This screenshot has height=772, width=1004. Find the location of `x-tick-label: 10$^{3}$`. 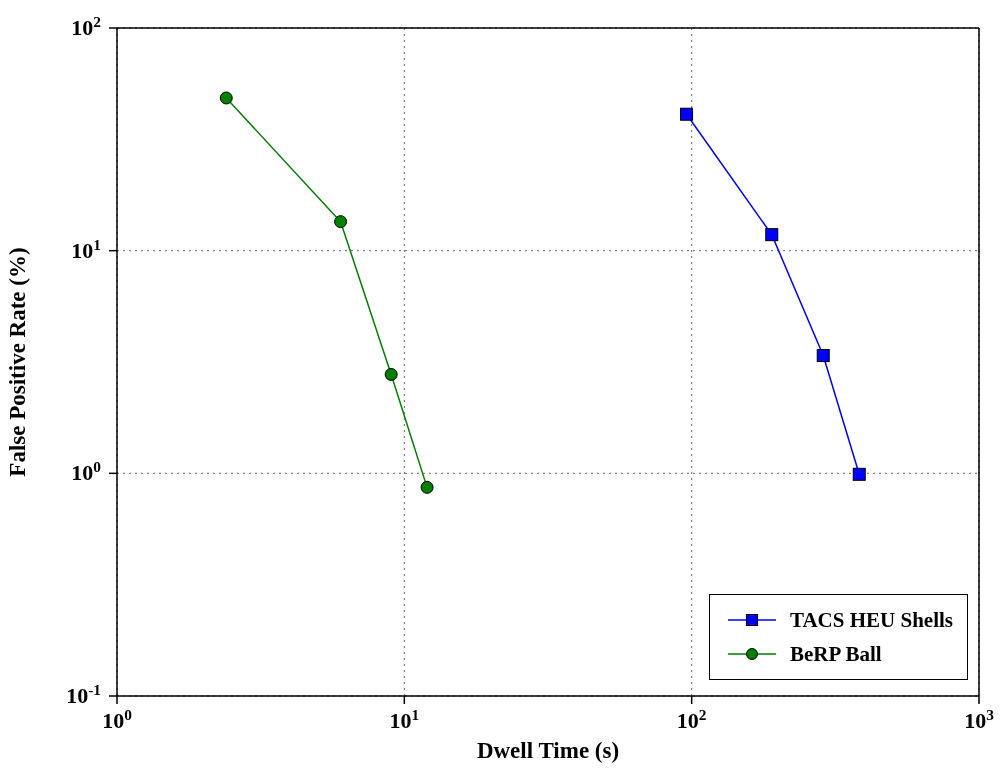

x-tick-label: 10$^{3}$ is located at coordinates (979, 719).